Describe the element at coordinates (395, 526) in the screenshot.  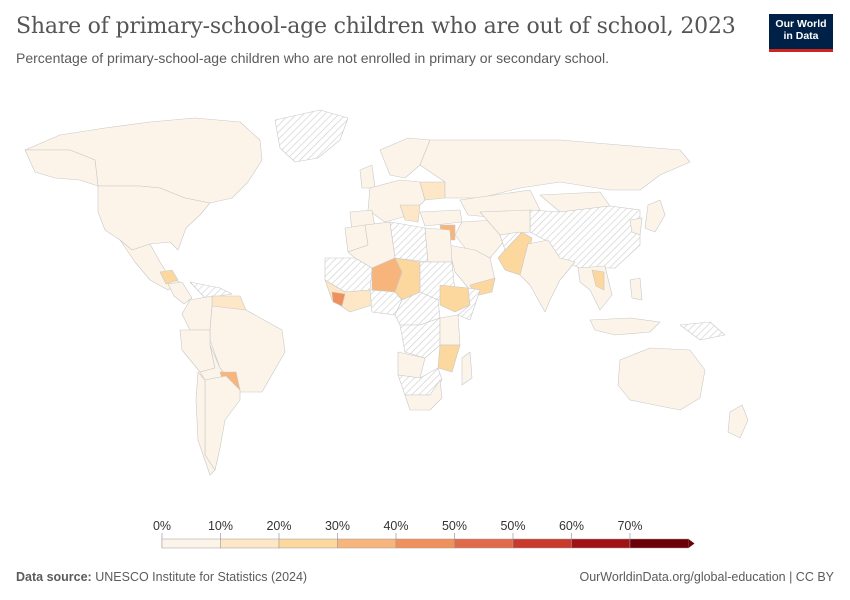
I see `legend-tick-label-4: 40%` at that location.